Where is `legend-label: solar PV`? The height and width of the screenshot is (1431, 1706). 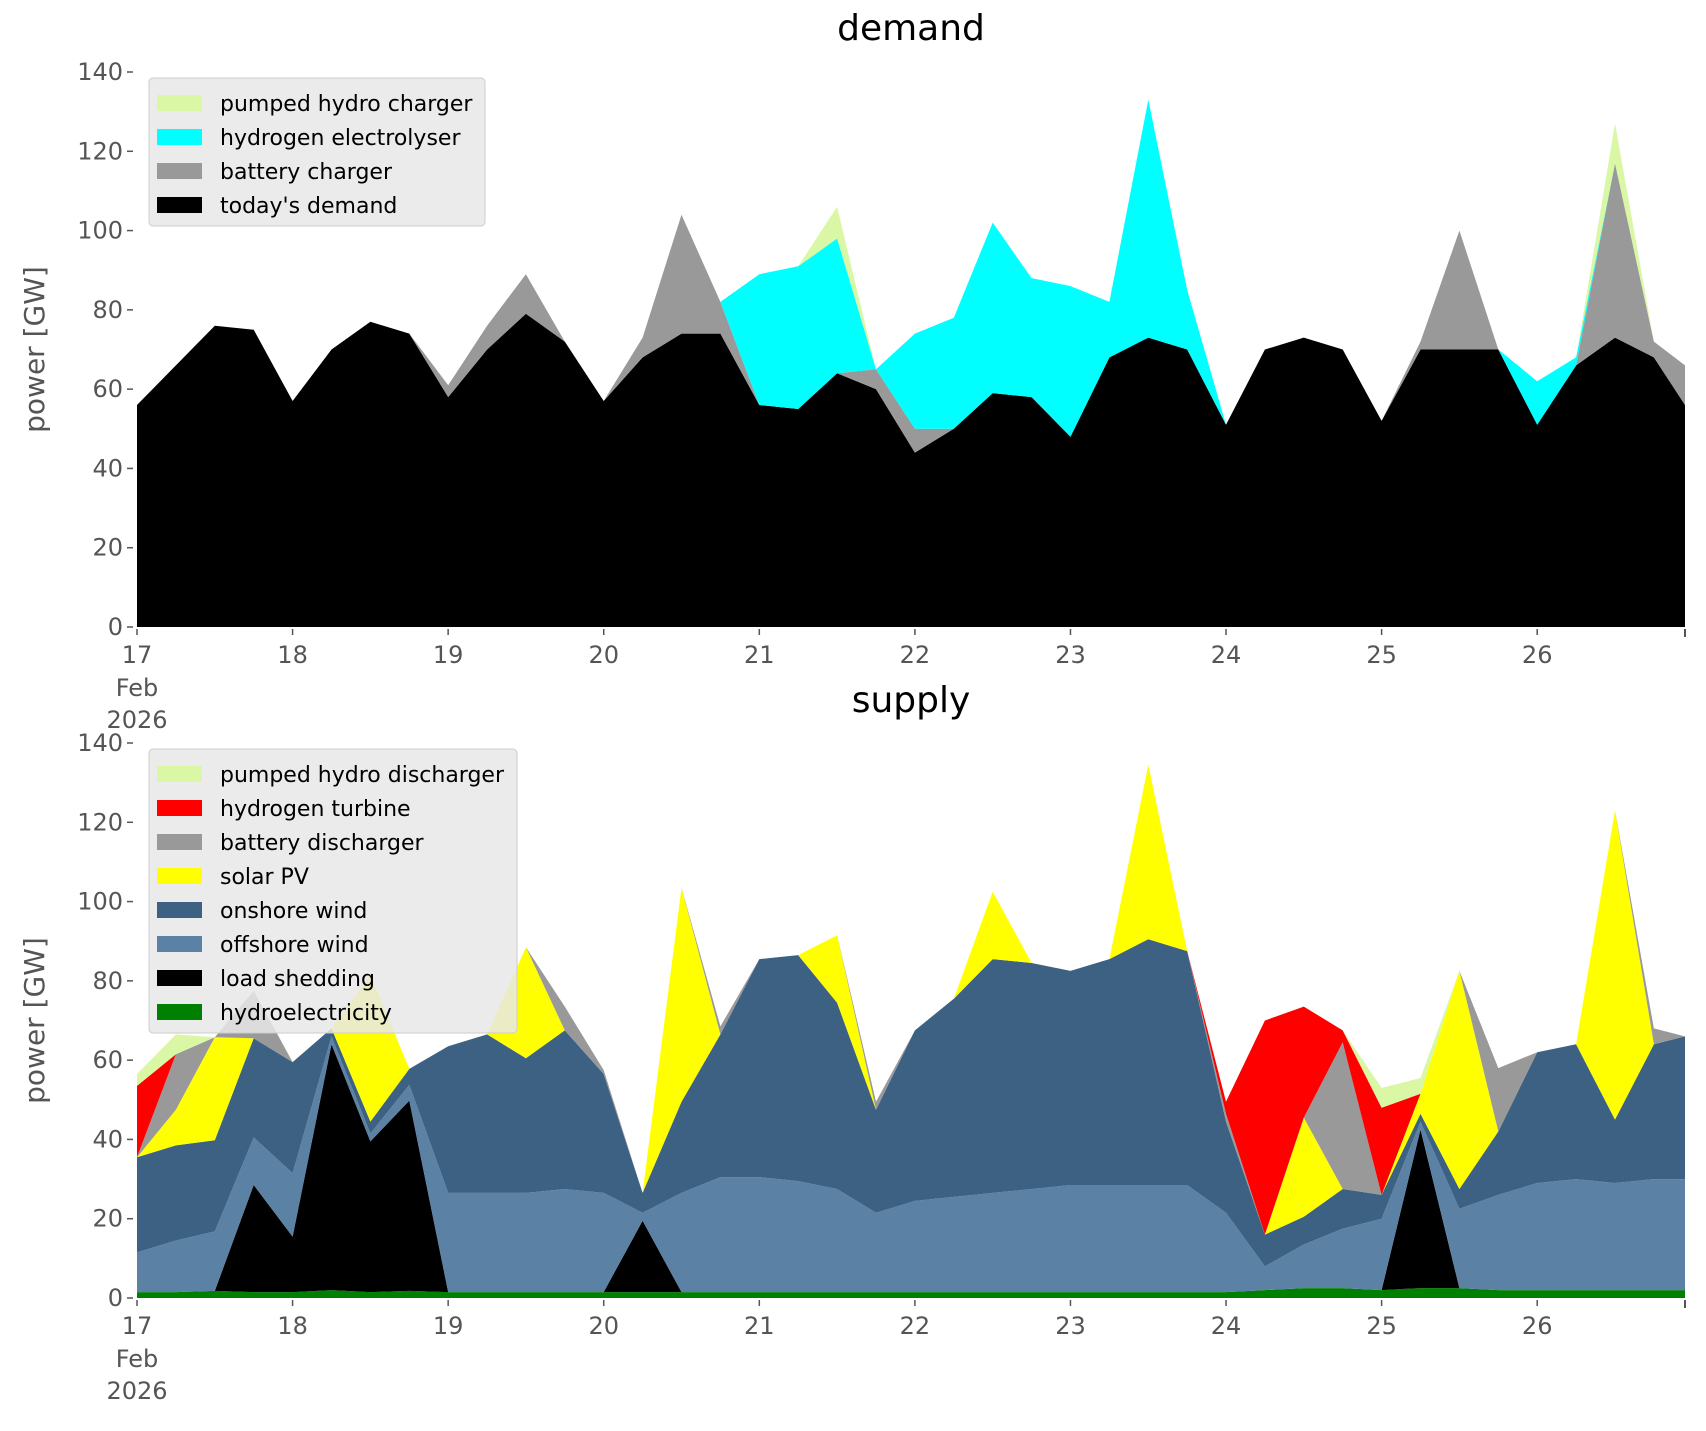 legend-label: solar PV is located at coordinates (264, 877).